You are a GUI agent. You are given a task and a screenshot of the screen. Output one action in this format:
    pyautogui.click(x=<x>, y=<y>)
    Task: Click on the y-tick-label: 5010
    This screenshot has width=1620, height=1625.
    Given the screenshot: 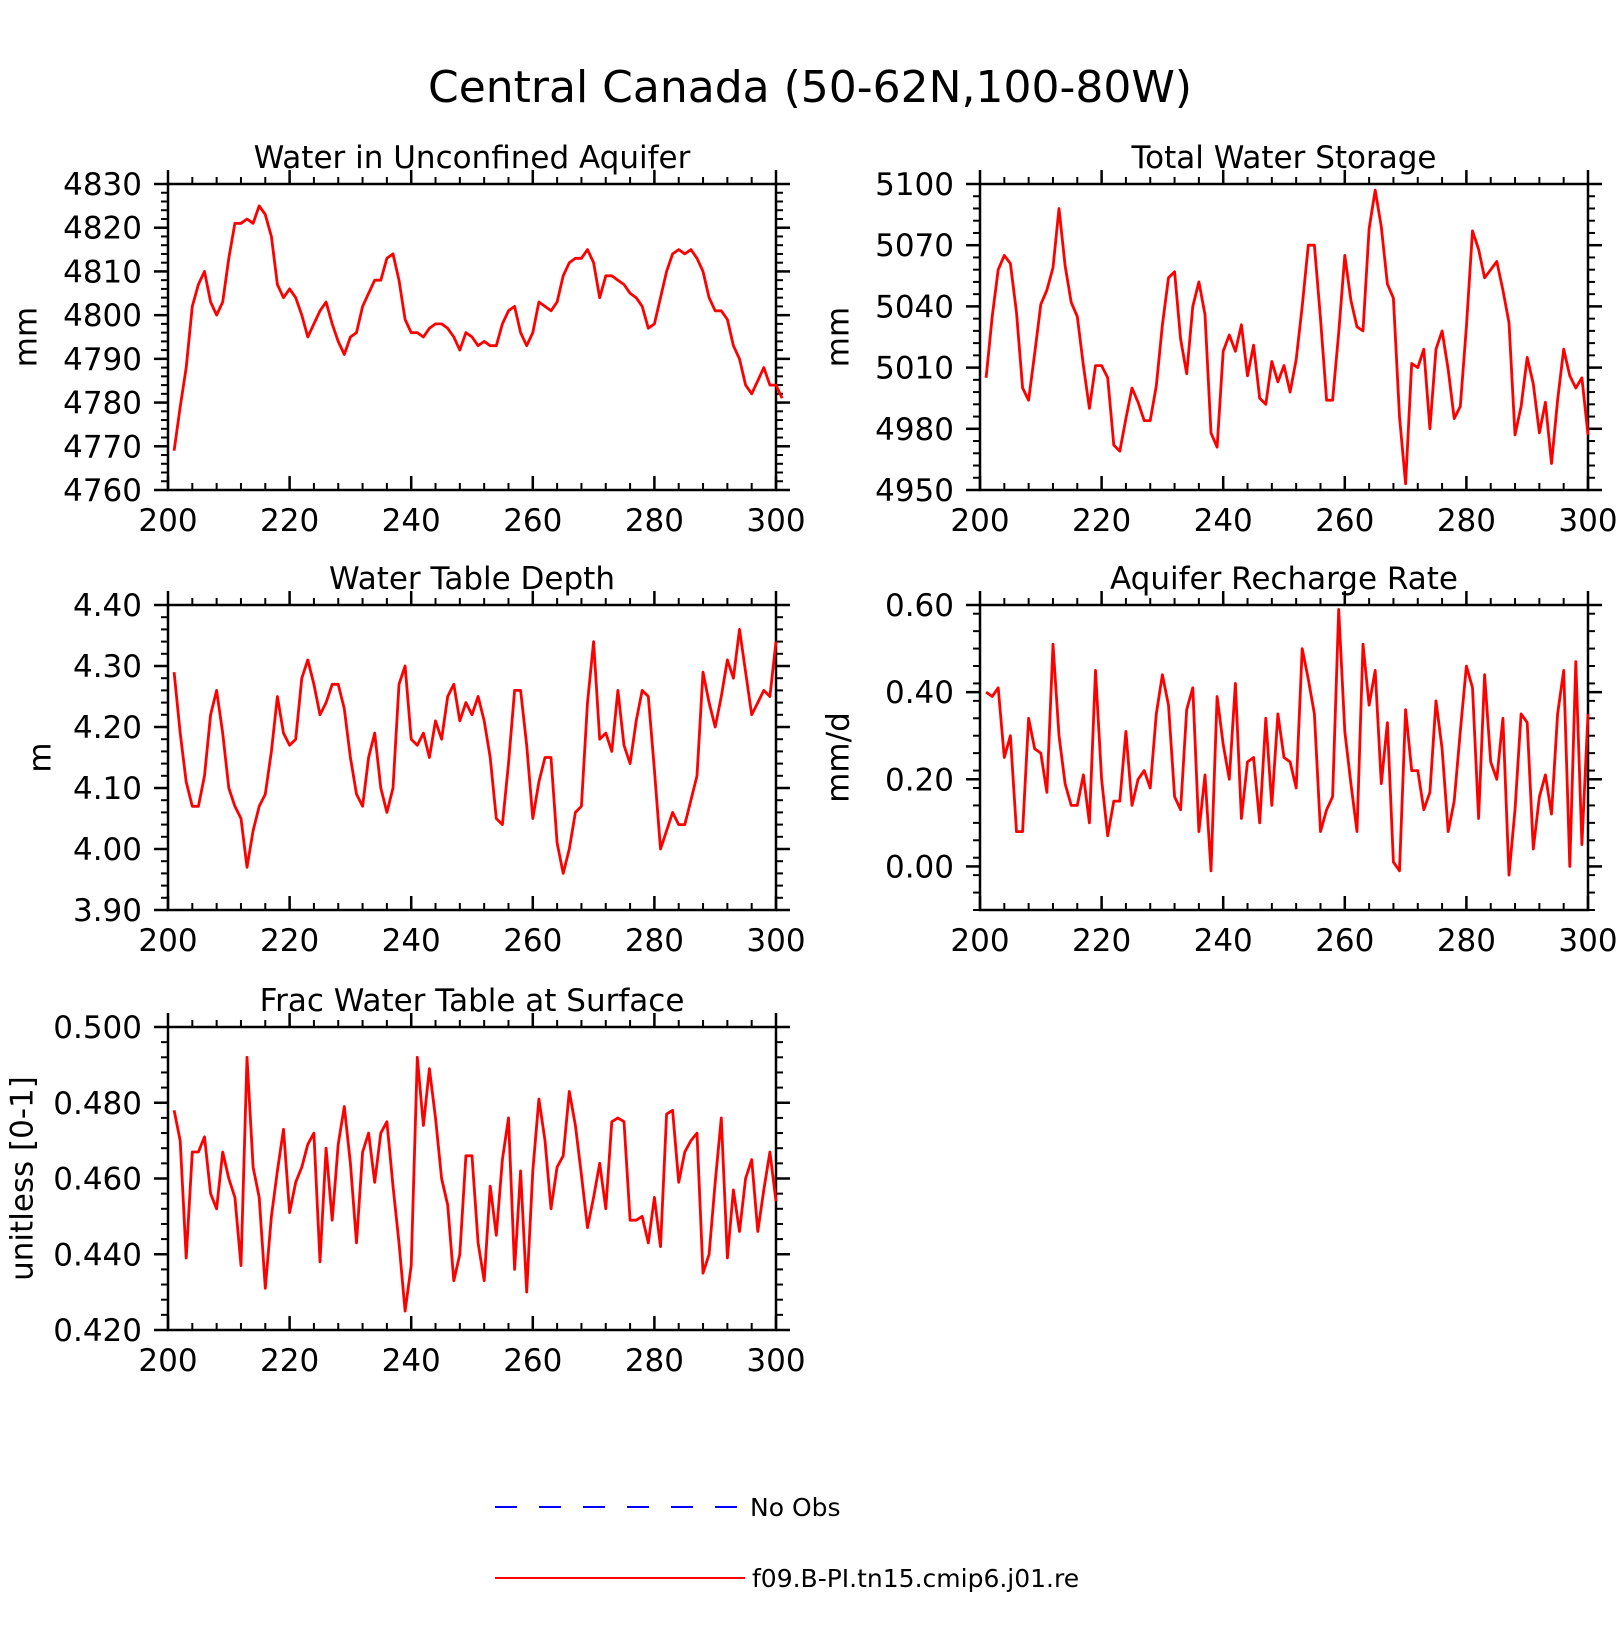 What is the action you would take?
    pyautogui.click(x=914, y=369)
    